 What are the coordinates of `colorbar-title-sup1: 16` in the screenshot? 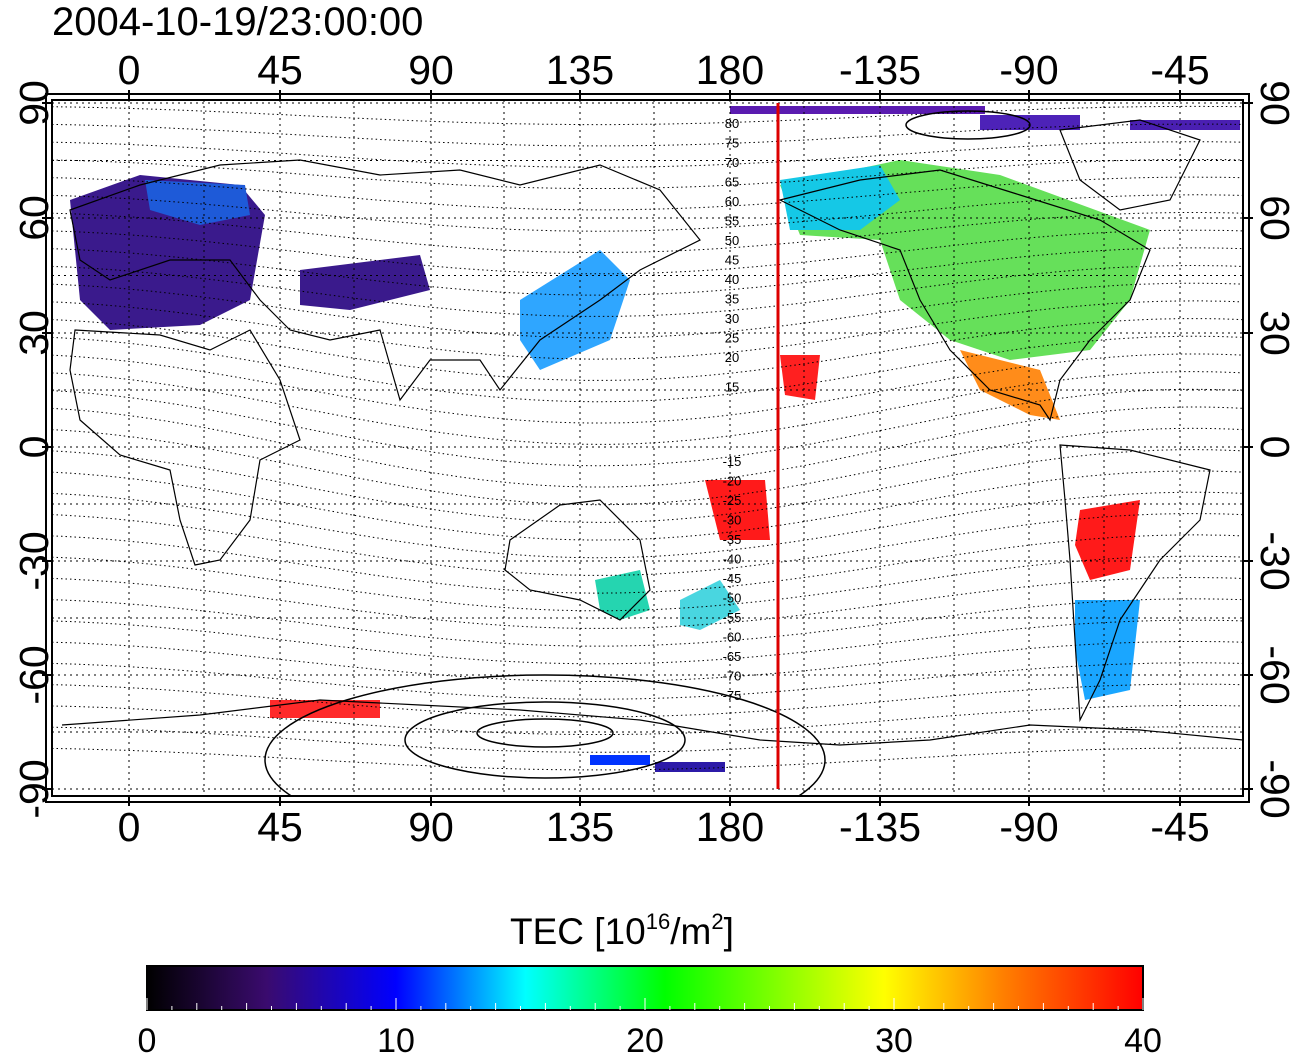 It's located at (658, 921).